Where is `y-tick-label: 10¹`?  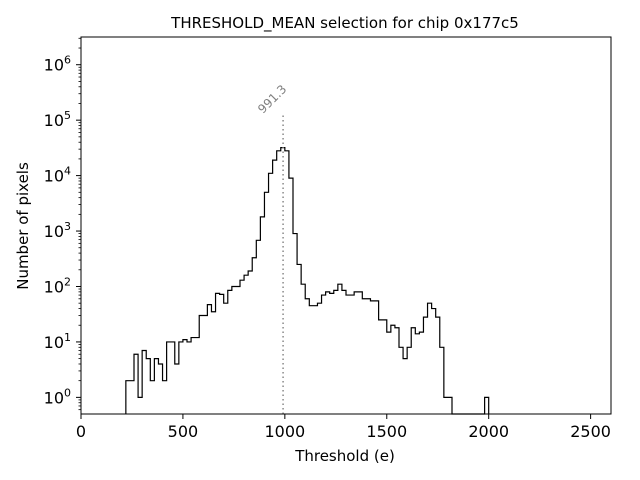 y-tick-label: 10¹ is located at coordinates (57, 341).